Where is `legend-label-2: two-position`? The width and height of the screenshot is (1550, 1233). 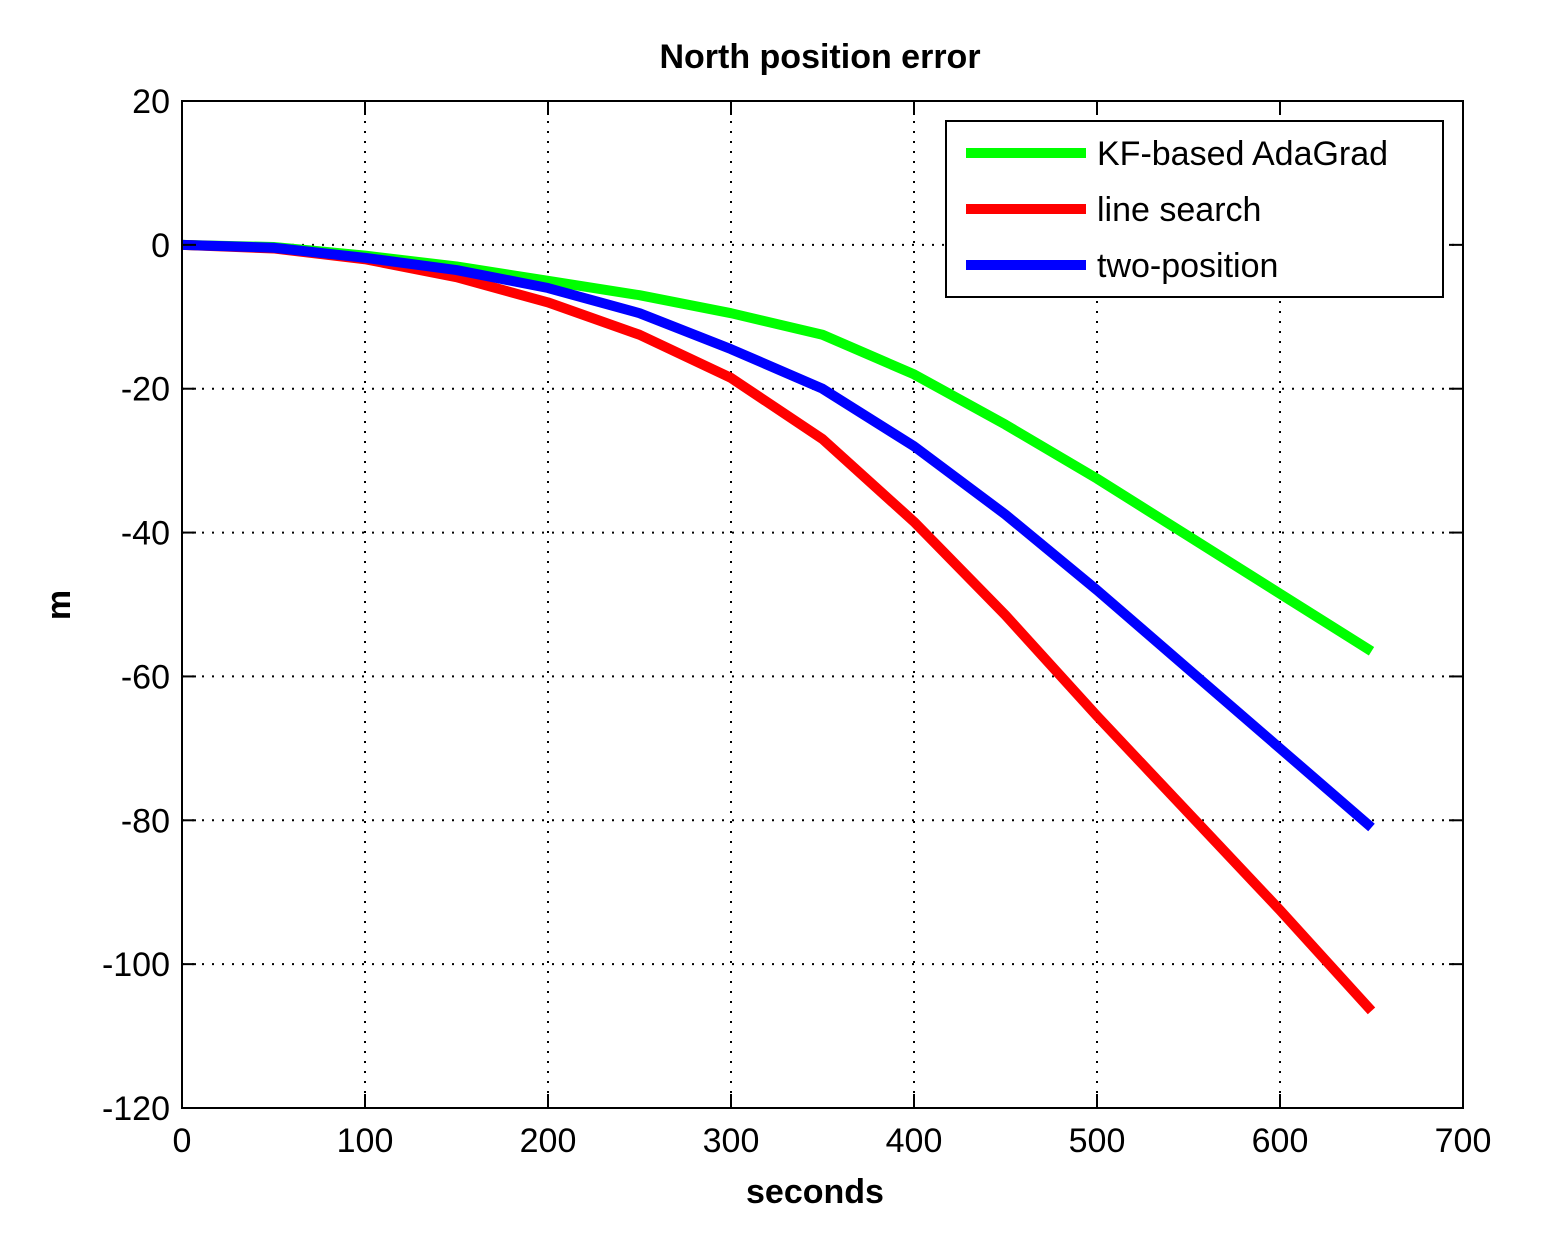 legend-label-2: two-position is located at coordinates (1187, 266).